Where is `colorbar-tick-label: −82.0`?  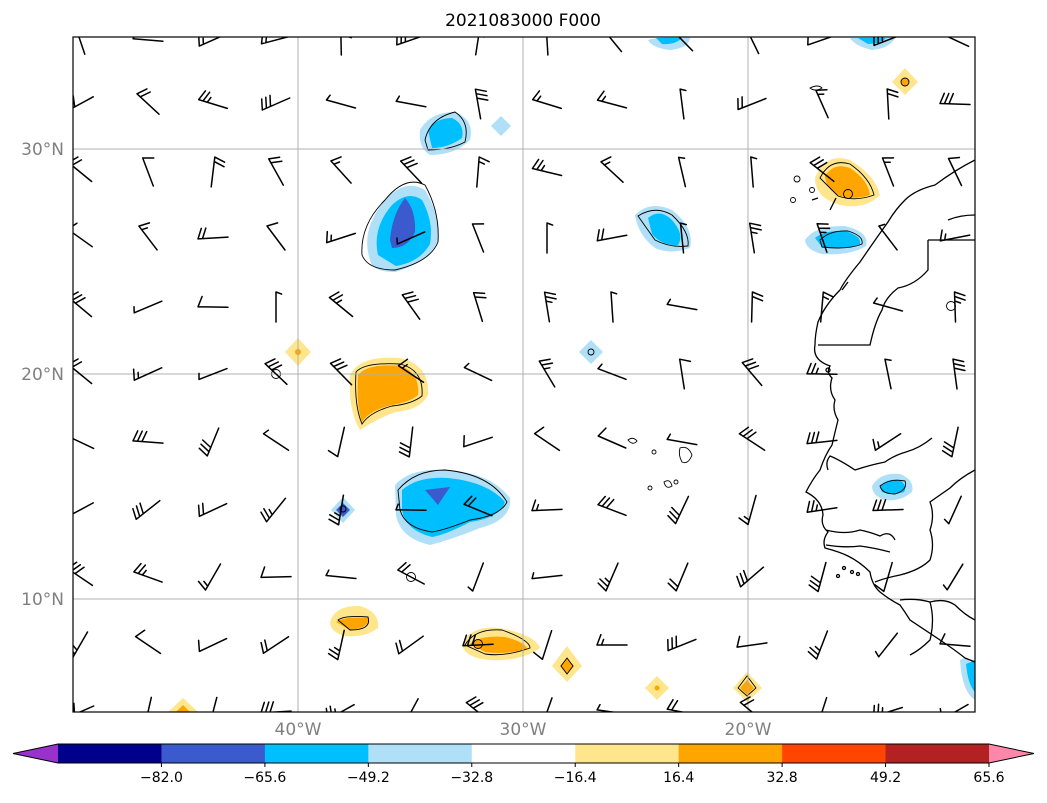
colorbar-tick-label: −82.0 is located at coordinates (161, 778).